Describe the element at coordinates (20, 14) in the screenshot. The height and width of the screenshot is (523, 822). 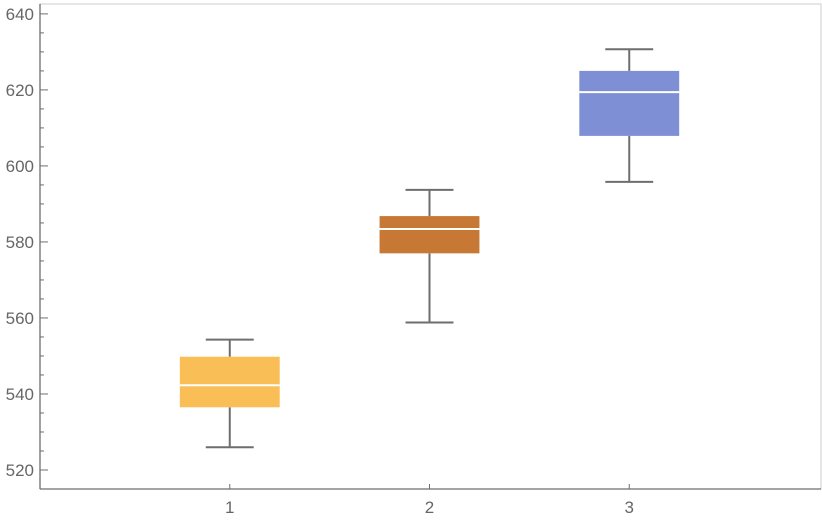
I see `y-tick-label: 640` at that location.